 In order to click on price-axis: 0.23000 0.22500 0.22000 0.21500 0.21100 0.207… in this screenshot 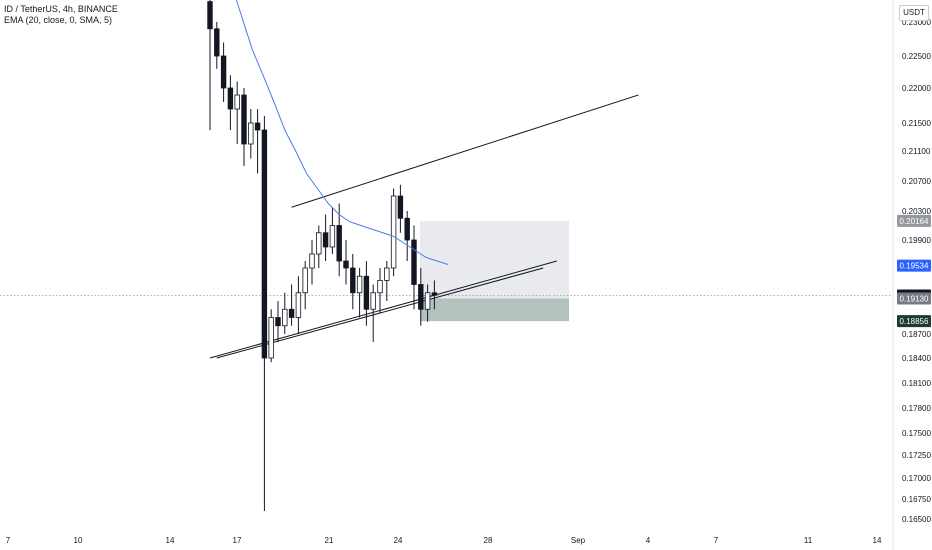, I will do `click(916, 271)`.